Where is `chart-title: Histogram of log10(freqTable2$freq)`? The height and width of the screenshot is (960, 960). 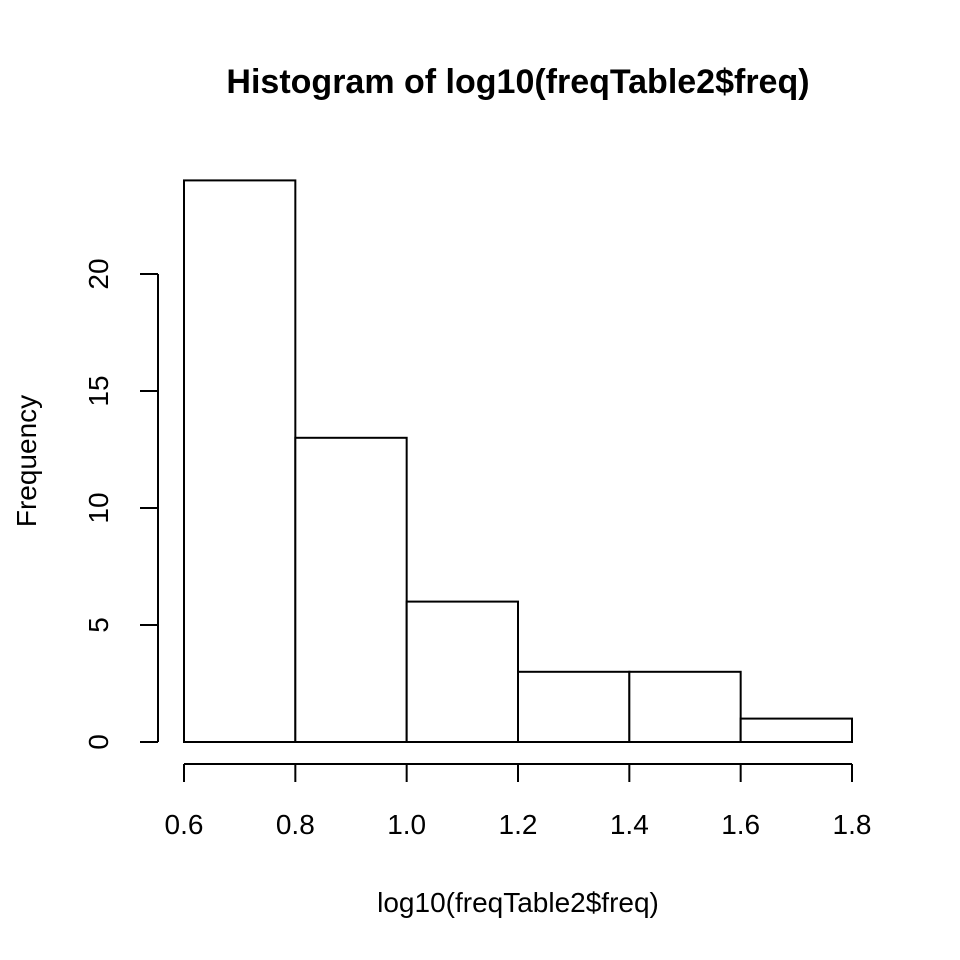
chart-title: Histogram of log10(freqTable2$freq) is located at coordinates (517, 82).